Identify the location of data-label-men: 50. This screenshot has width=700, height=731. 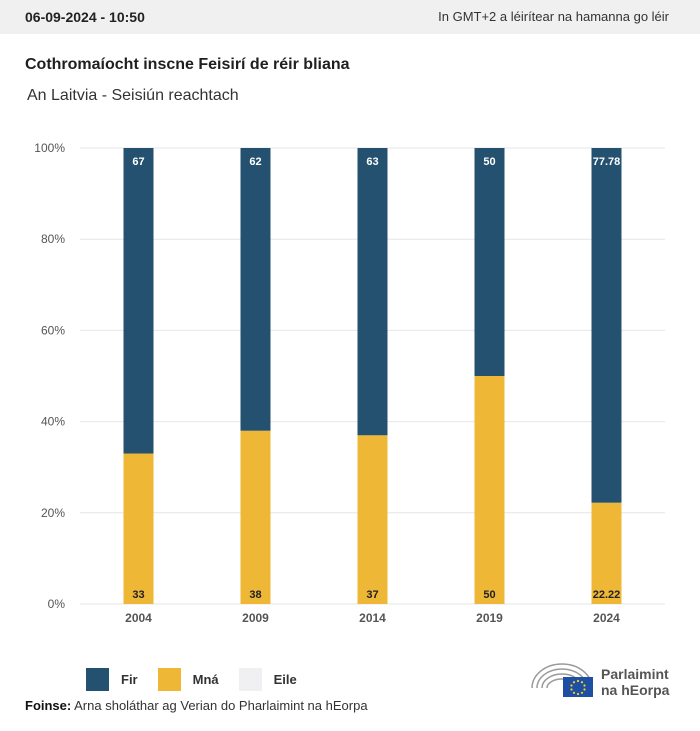
(489, 162).